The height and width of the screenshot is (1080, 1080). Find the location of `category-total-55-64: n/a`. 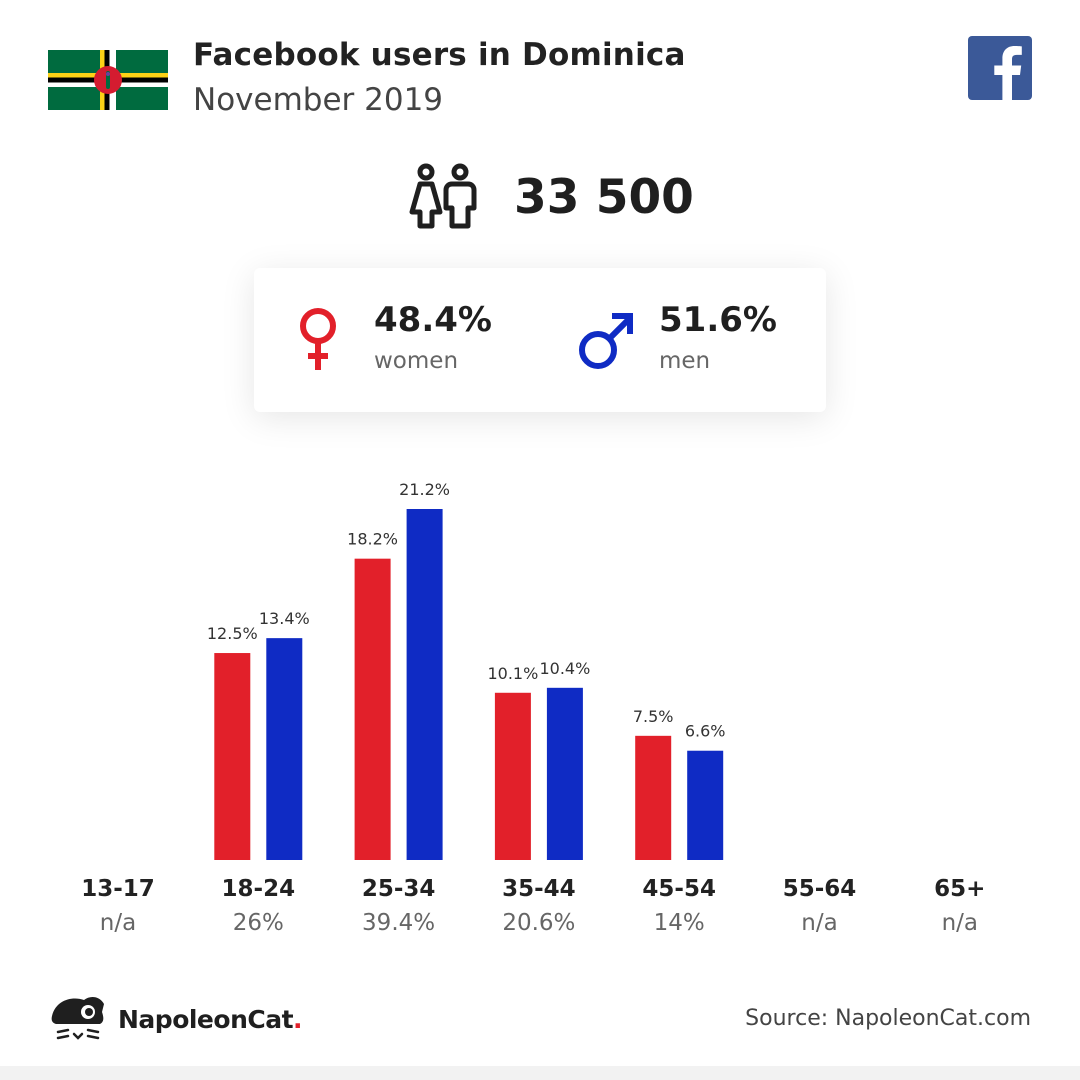

category-total-55-64: n/a is located at coordinates (819, 923).